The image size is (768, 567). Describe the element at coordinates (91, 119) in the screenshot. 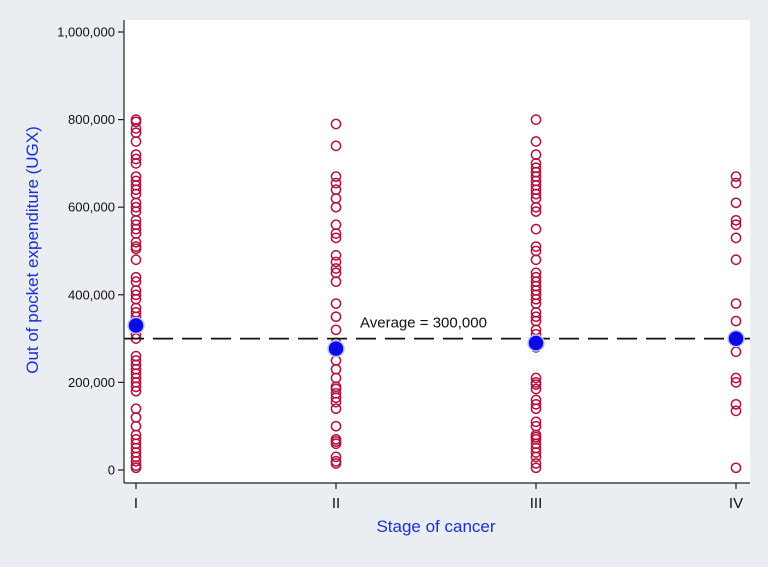

I see `y-tick-label: 800,000` at that location.